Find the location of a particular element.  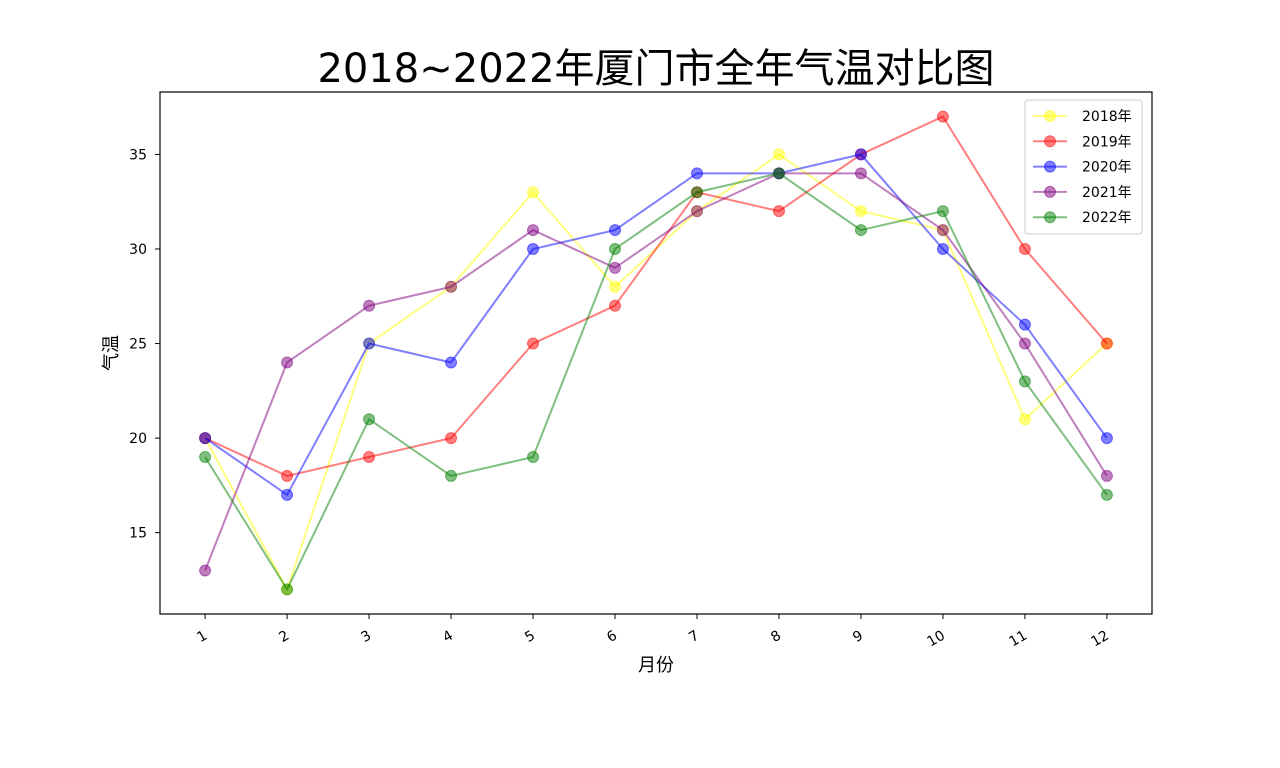

y-tick-label: 20 is located at coordinates (138, 439).